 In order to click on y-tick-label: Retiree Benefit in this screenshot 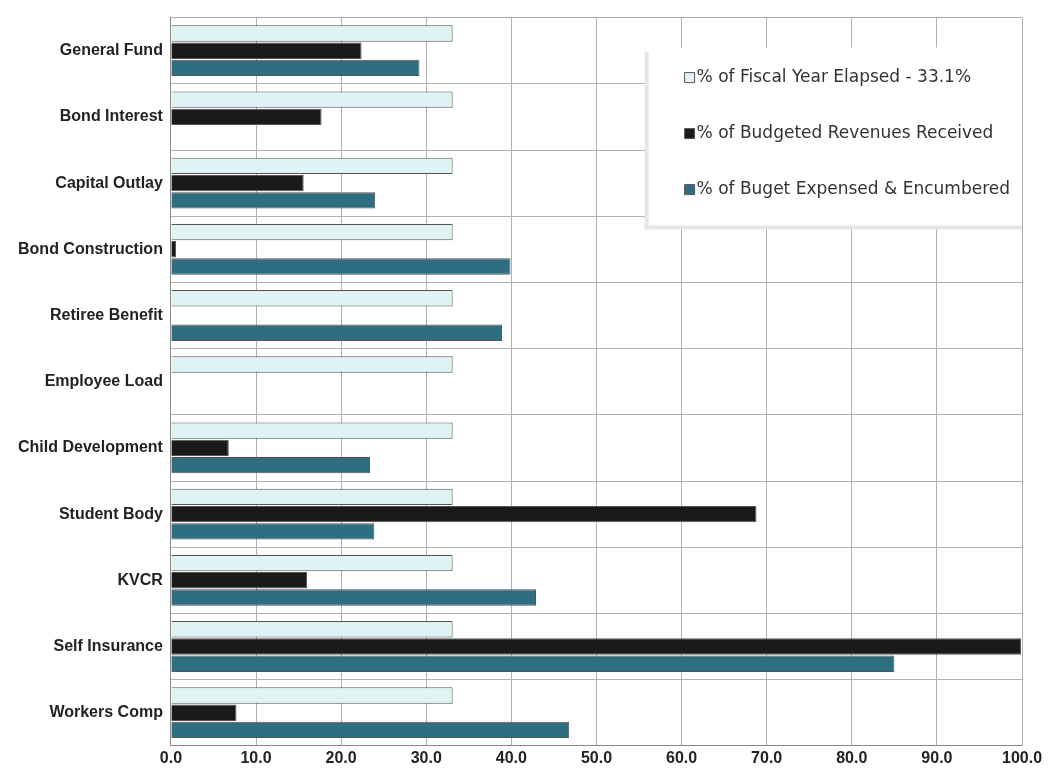, I will do `click(106, 314)`.